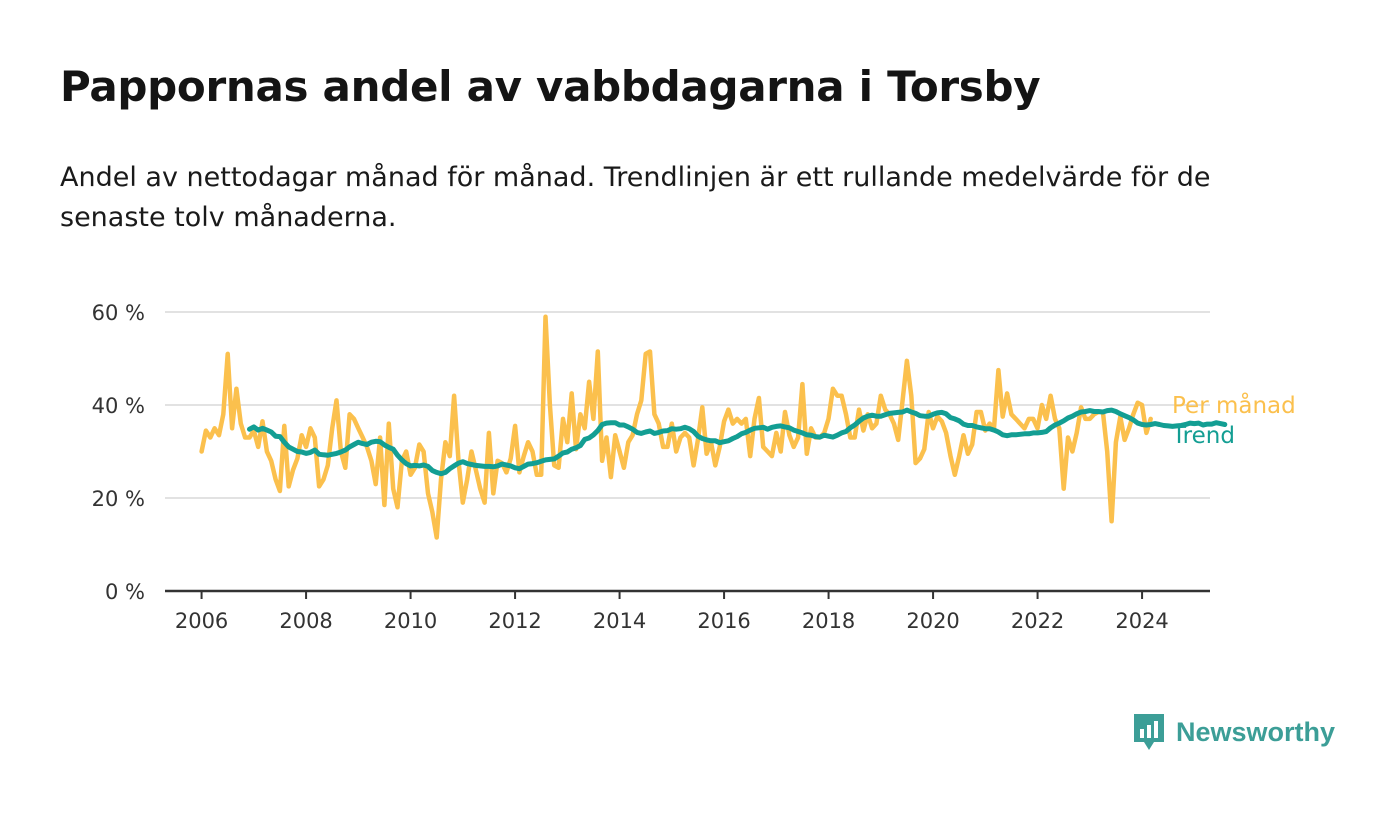 The image size is (1400, 813). I want to click on series-label-trend: Trend, so click(1203, 436).